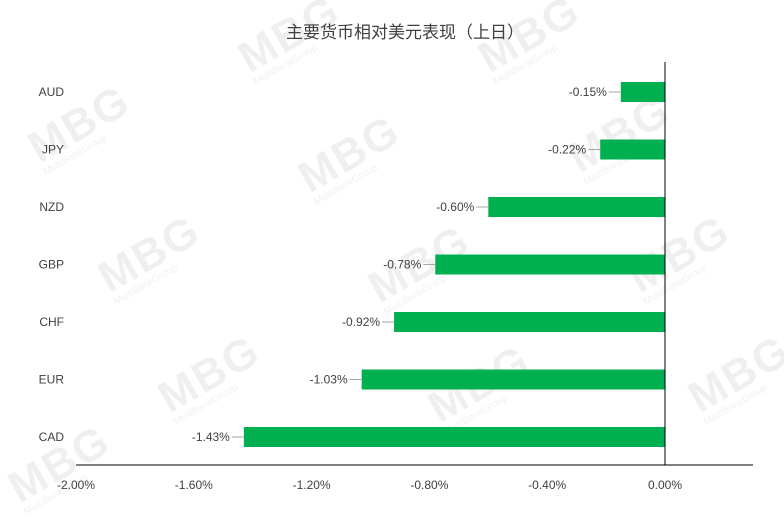  Describe the element at coordinates (642, 92) in the screenshot. I see `bar-aud` at that location.